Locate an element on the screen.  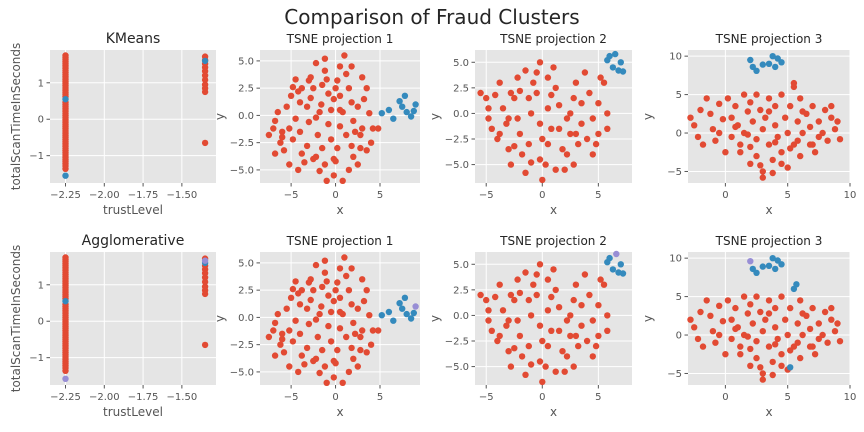
x-tick-label: −1.75 is located at coordinates (143, 195).